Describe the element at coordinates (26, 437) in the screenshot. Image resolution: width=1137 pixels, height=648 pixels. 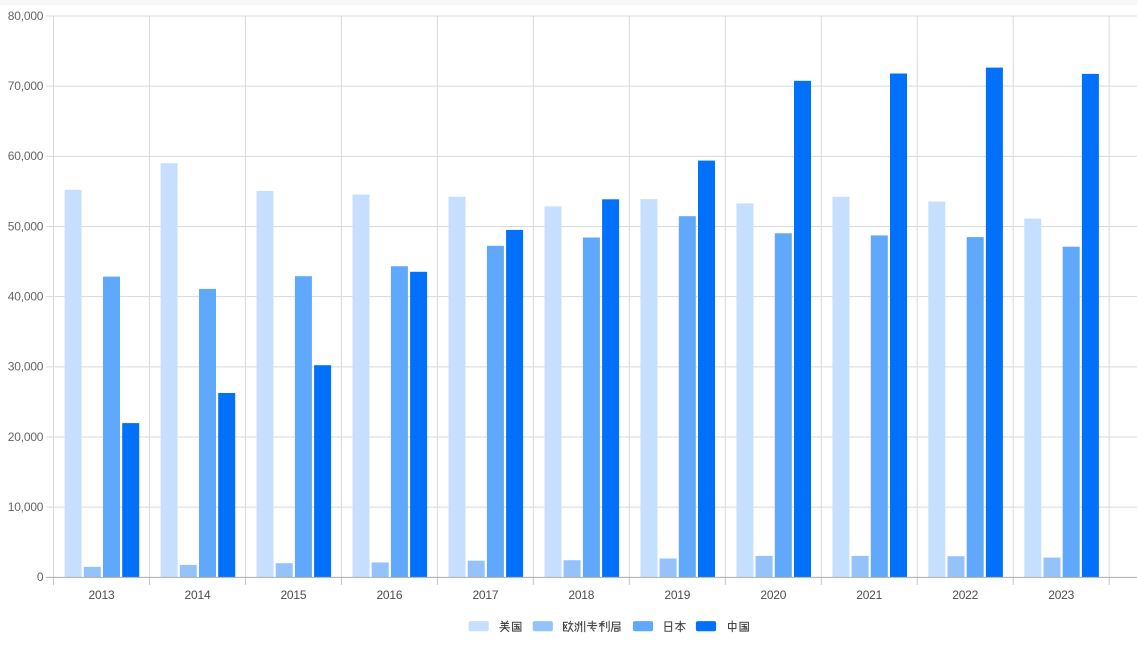
I see `svg-text: 20,000` at that location.